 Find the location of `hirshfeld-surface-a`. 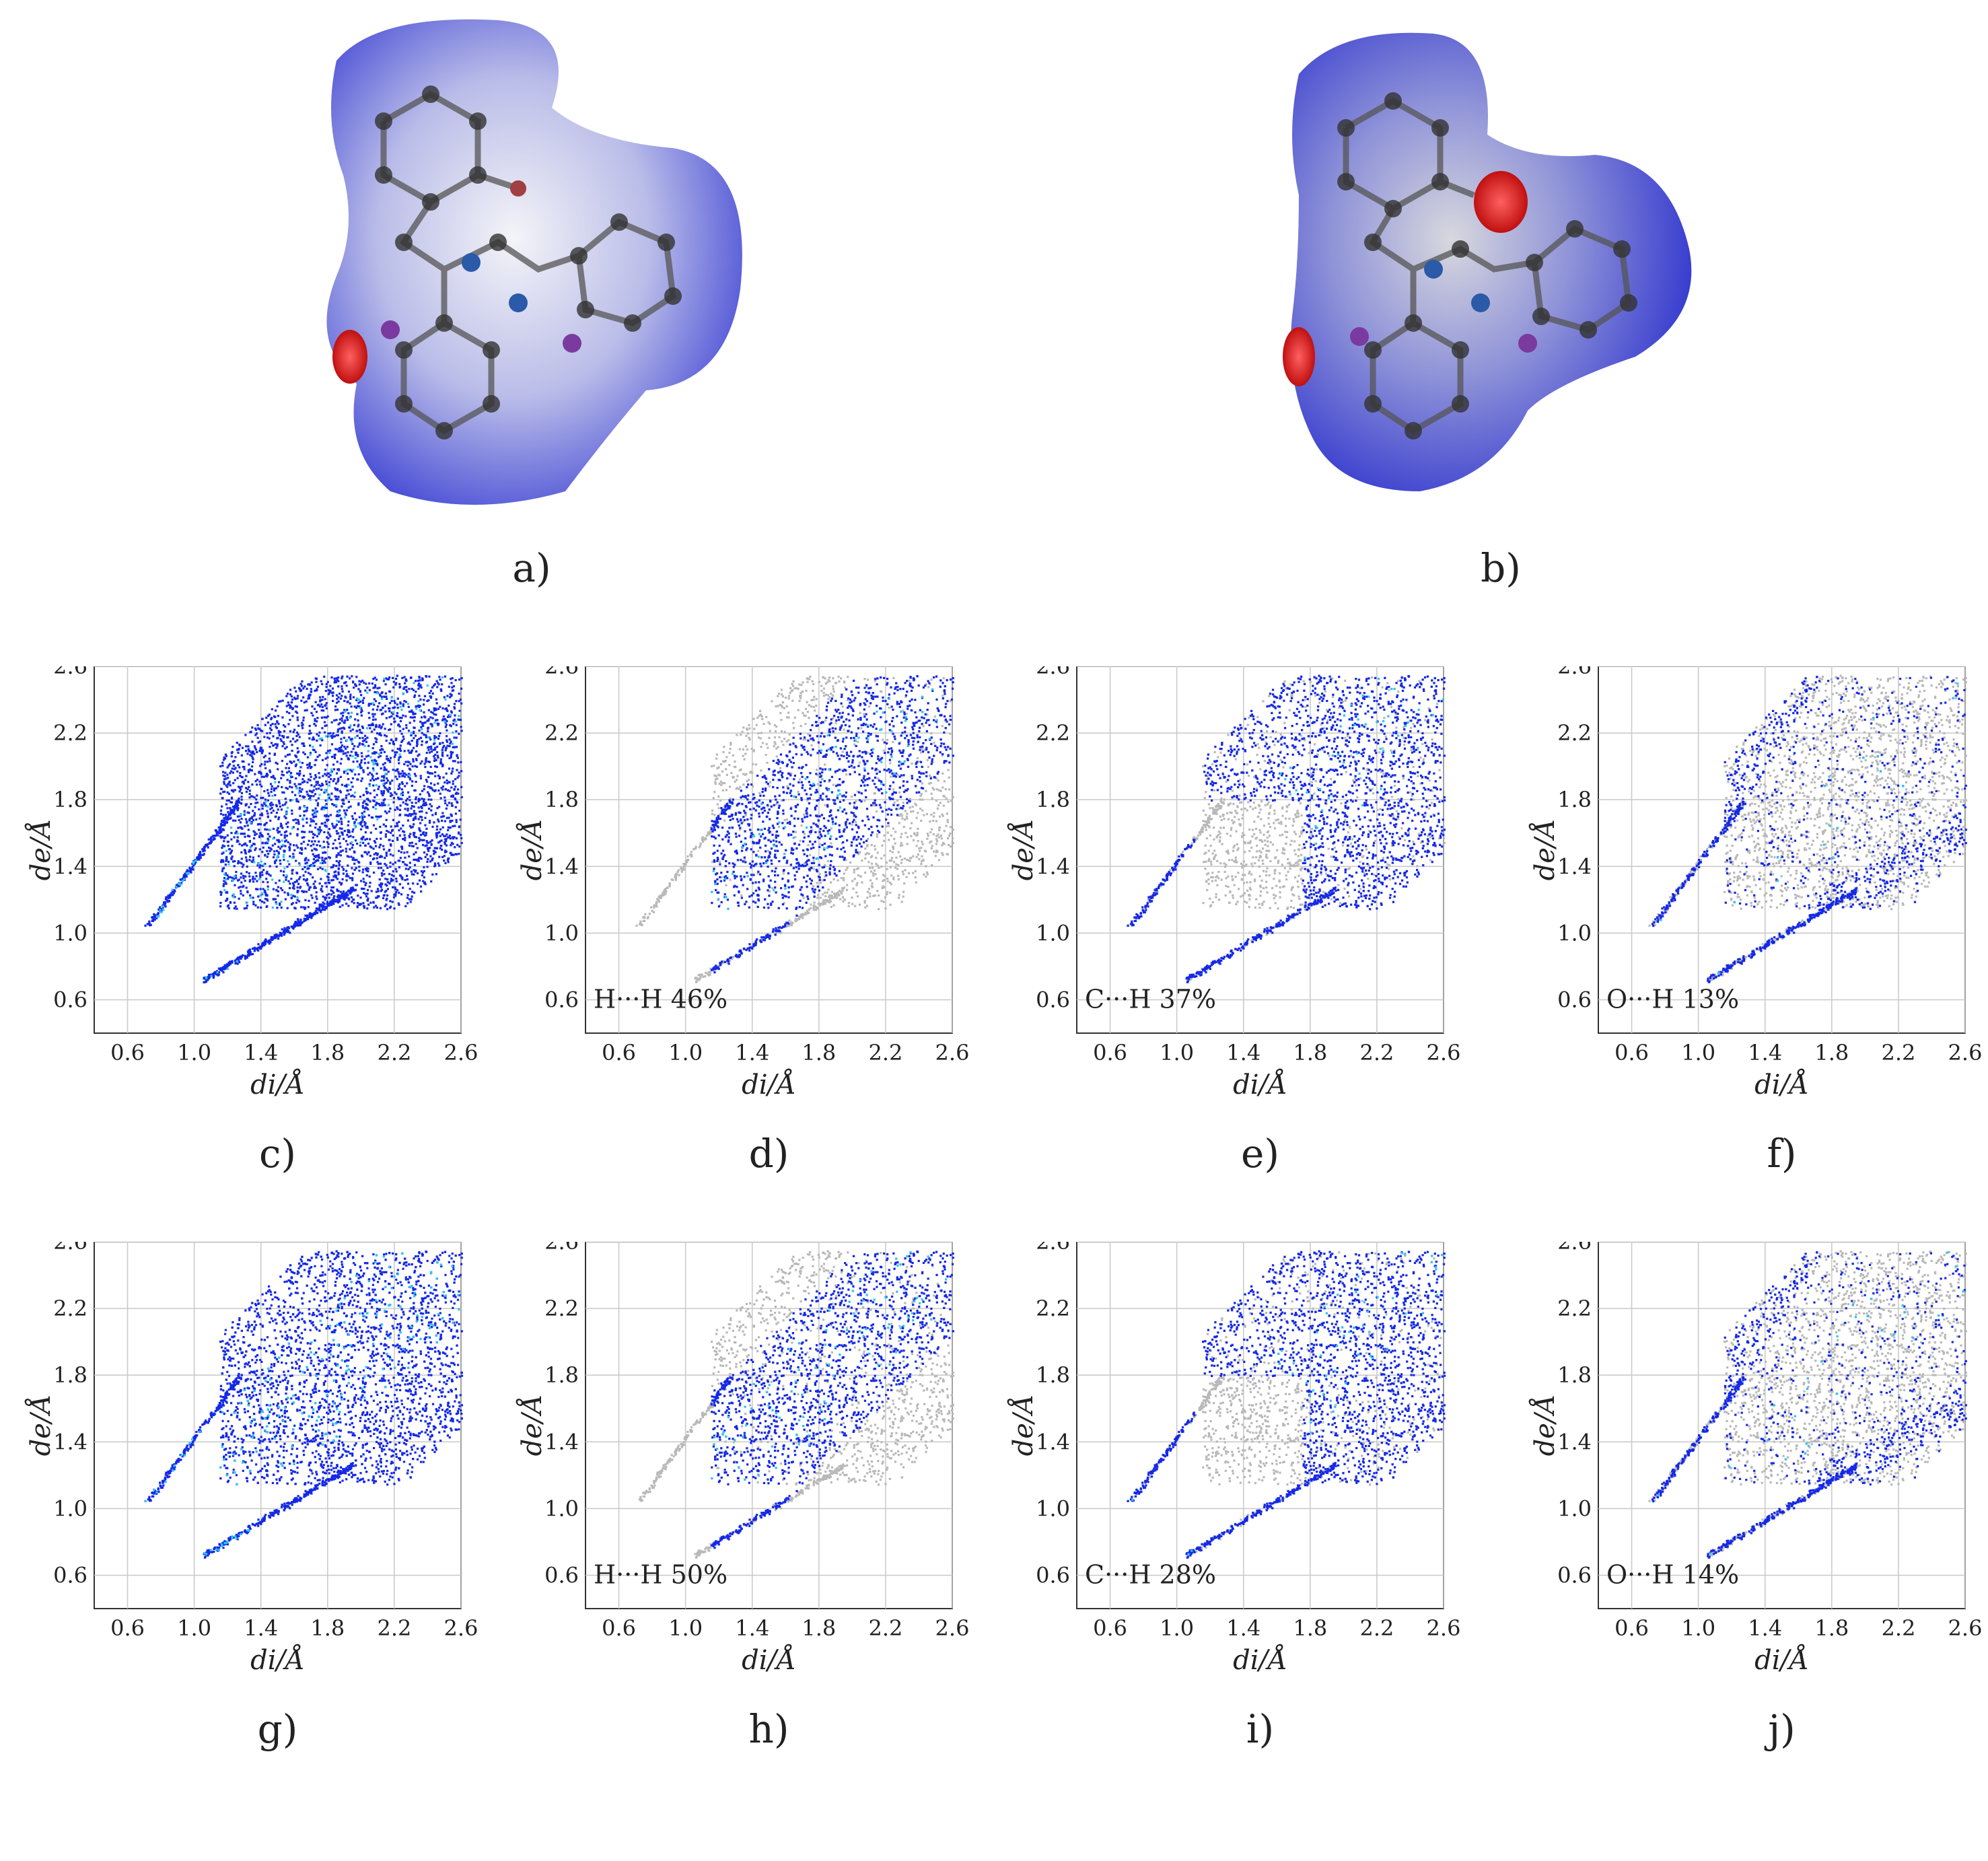

hirshfeld-surface-a is located at coordinates (531, 266).